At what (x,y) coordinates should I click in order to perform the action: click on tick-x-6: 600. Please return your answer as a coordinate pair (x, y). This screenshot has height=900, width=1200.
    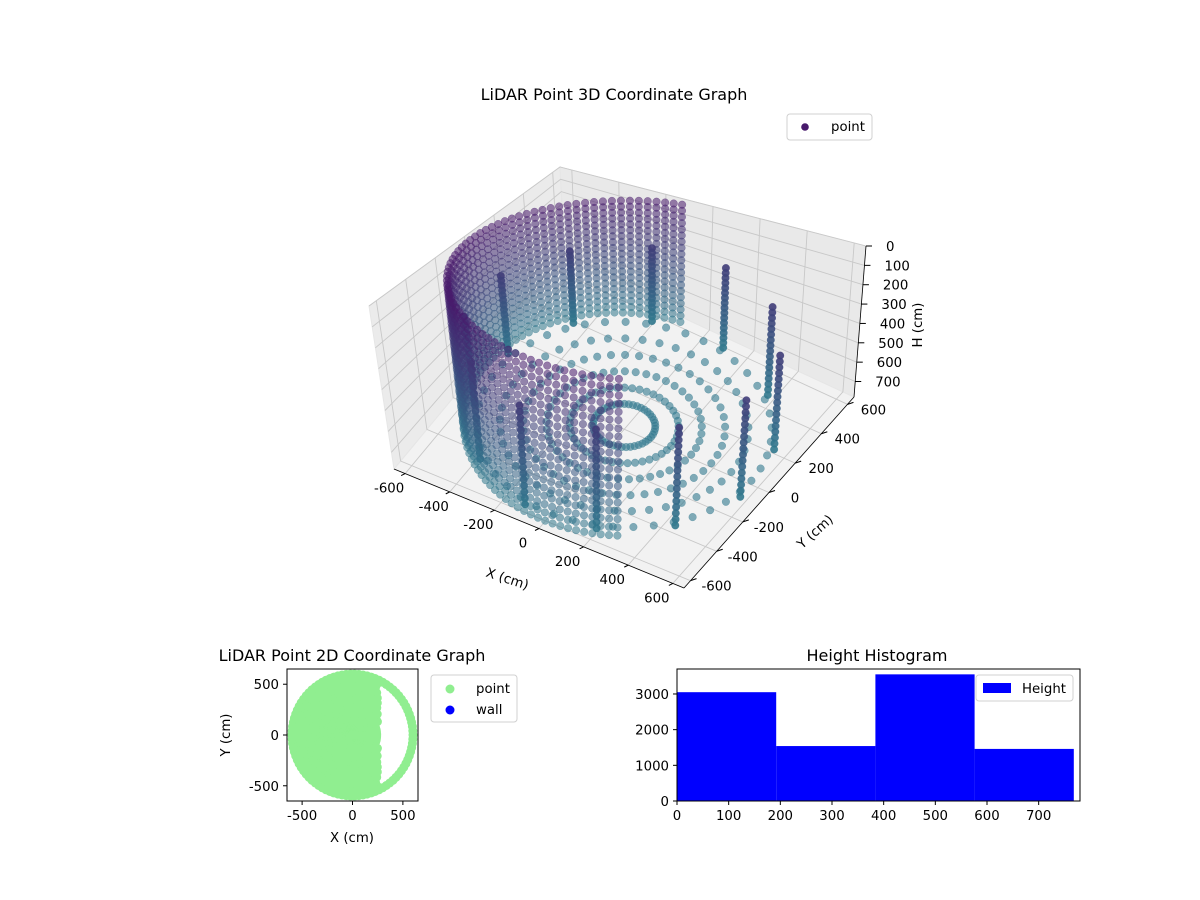
    Looking at the image, I should click on (656, 598).